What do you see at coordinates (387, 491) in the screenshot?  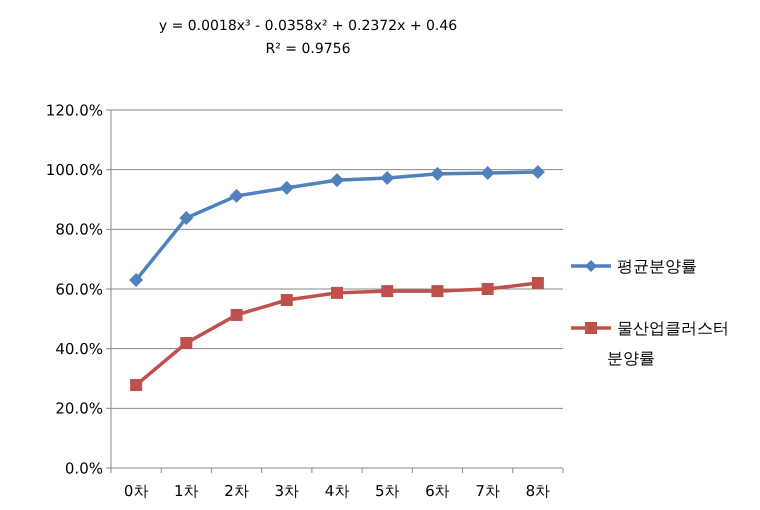 I see `x-tick-label: 5차` at bounding box center [387, 491].